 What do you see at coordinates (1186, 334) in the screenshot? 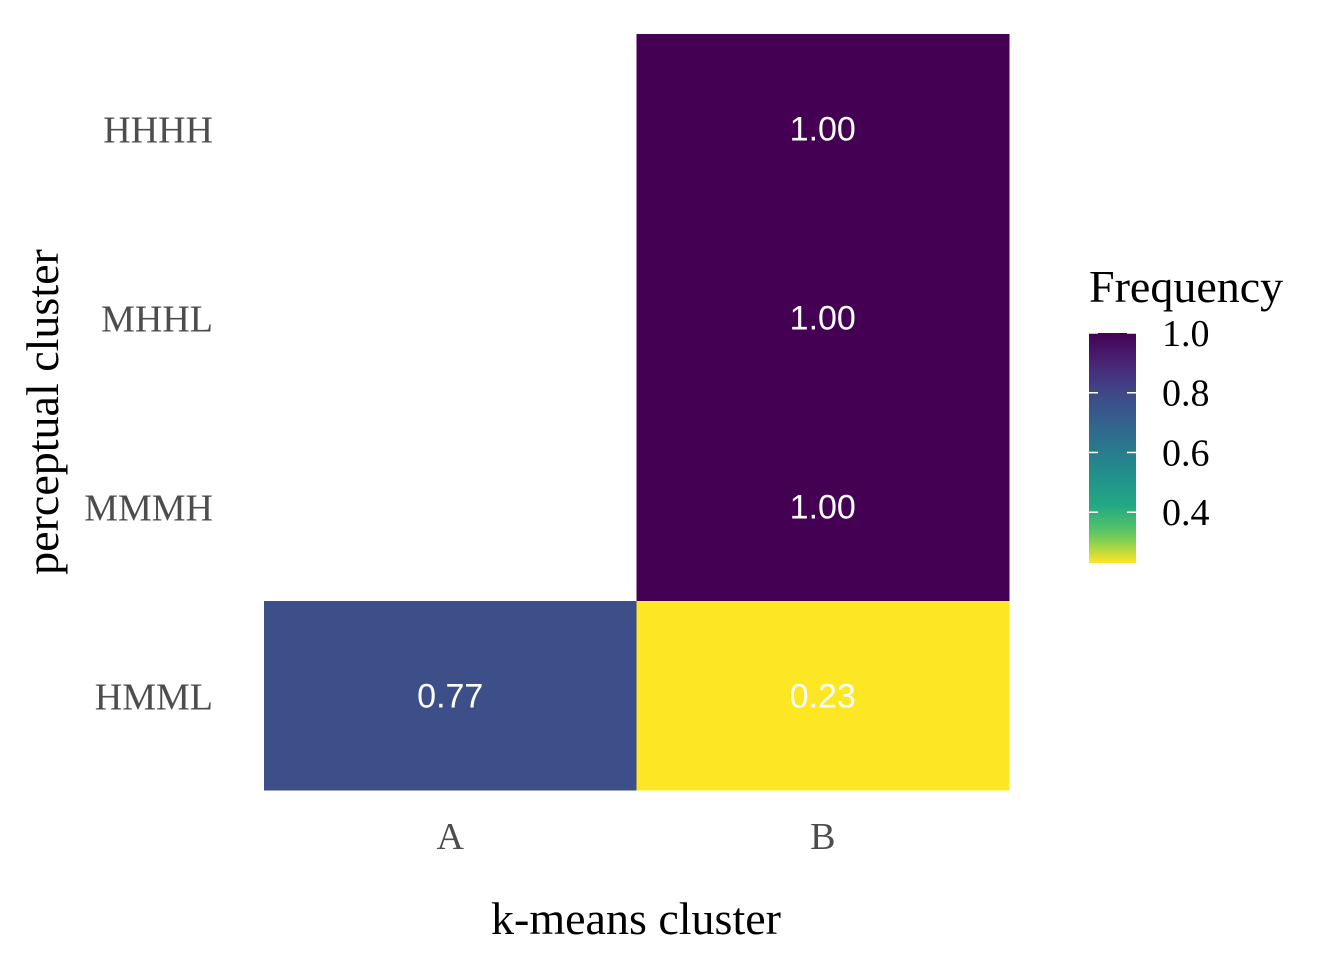
I see `legend-tick-label: 1.0` at bounding box center [1186, 334].